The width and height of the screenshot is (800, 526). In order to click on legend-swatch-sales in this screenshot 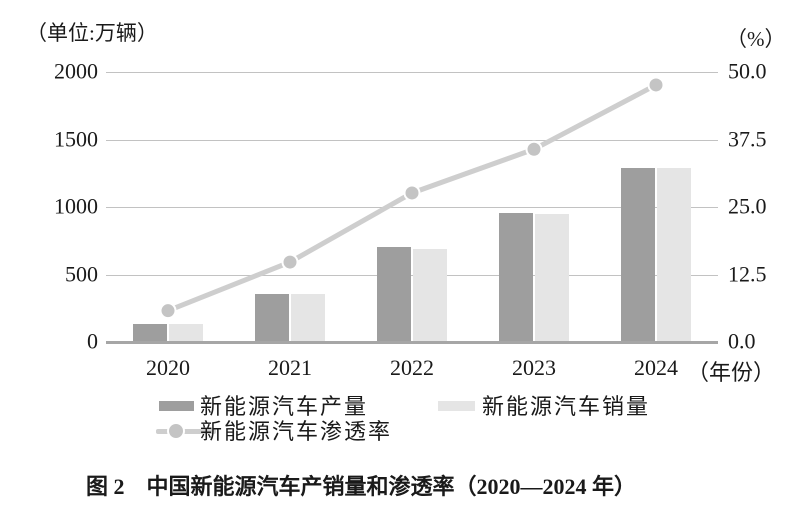, I will do `click(456, 406)`.